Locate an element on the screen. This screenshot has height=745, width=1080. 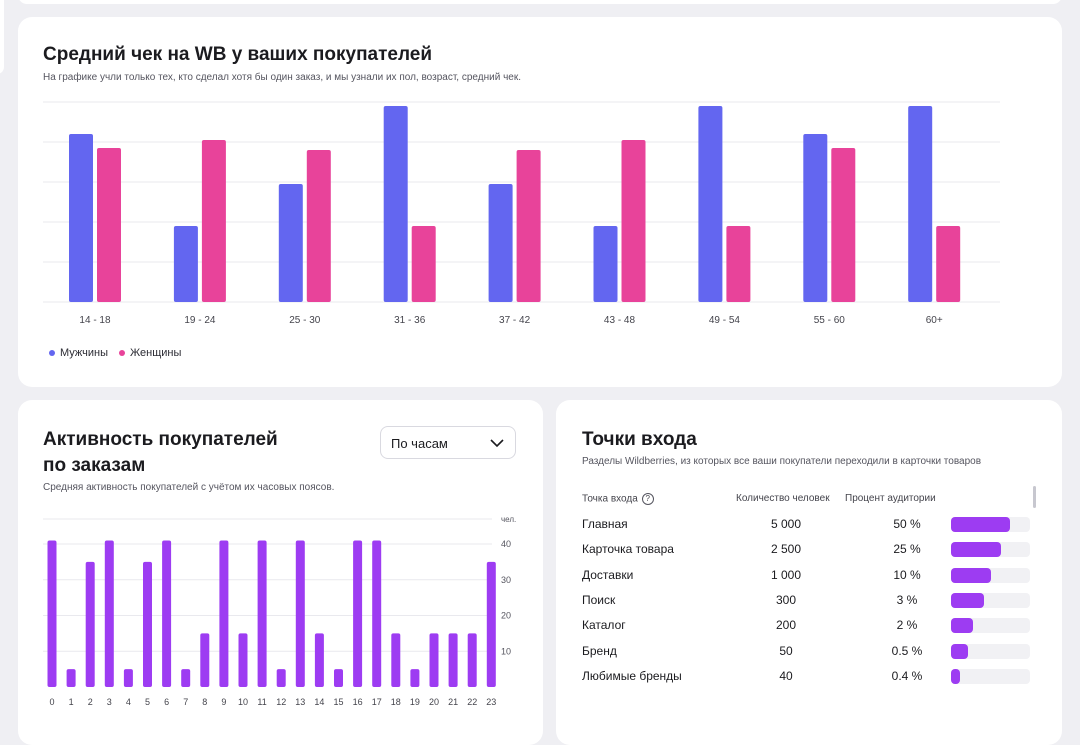
entry-point-name: Любимые бренды is located at coordinates (632, 675).